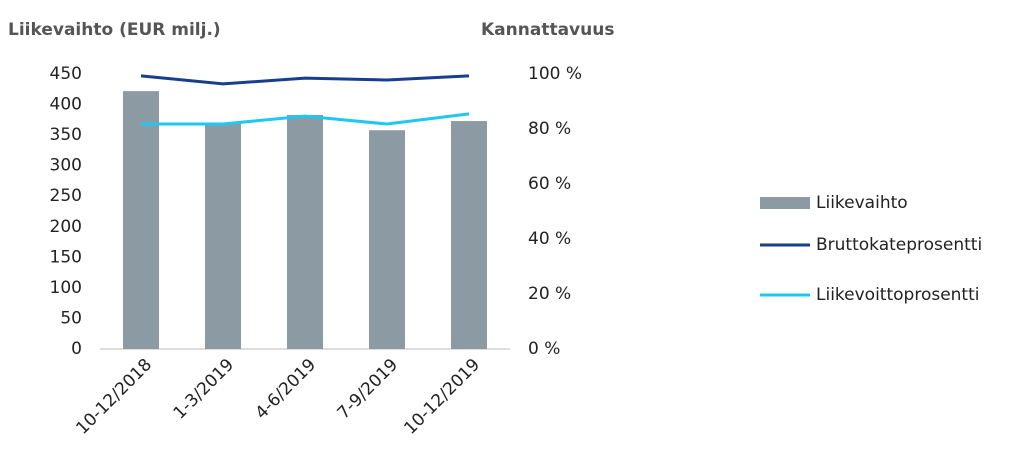 The width and height of the screenshot is (1014, 457). I want to click on legend-swatch, so click(785, 203).